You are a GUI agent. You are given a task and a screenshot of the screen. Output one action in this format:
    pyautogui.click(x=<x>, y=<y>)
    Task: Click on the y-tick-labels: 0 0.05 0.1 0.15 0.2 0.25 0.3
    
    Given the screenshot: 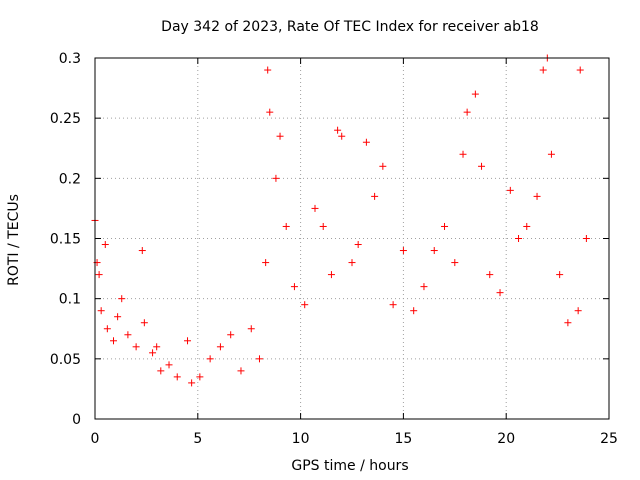 What is the action you would take?
    pyautogui.click(x=65, y=239)
    